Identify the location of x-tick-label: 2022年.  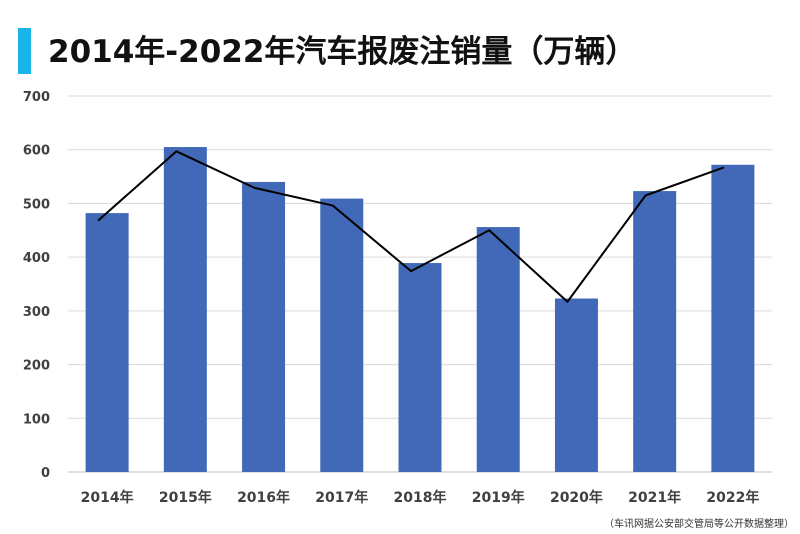
(732, 497).